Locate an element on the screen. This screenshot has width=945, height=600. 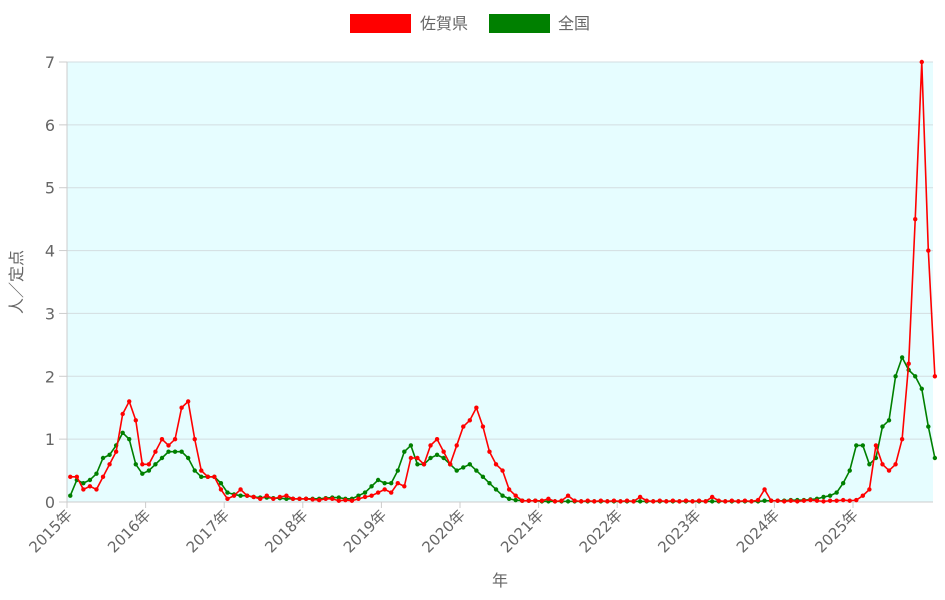
x-tick-label: 2024年 is located at coordinates (758, 531).